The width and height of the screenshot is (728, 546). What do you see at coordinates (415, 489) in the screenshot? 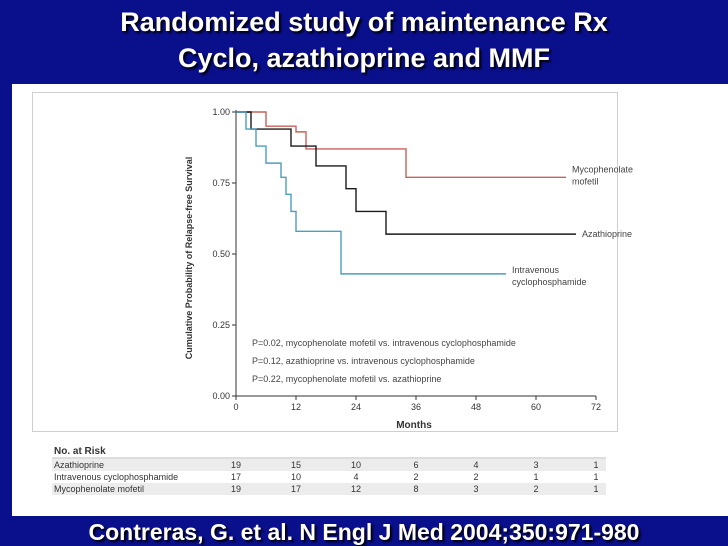
I see `risk-table-cell: 8` at bounding box center [415, 489].